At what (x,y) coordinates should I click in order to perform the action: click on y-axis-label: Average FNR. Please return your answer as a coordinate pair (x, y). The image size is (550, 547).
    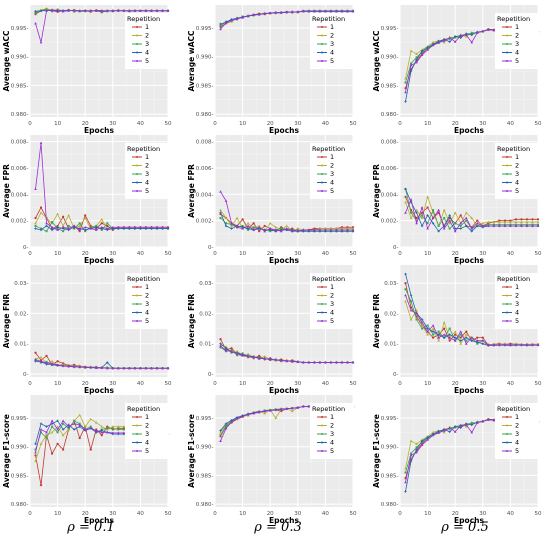
    Looking at the image, I should click on (191, 321).